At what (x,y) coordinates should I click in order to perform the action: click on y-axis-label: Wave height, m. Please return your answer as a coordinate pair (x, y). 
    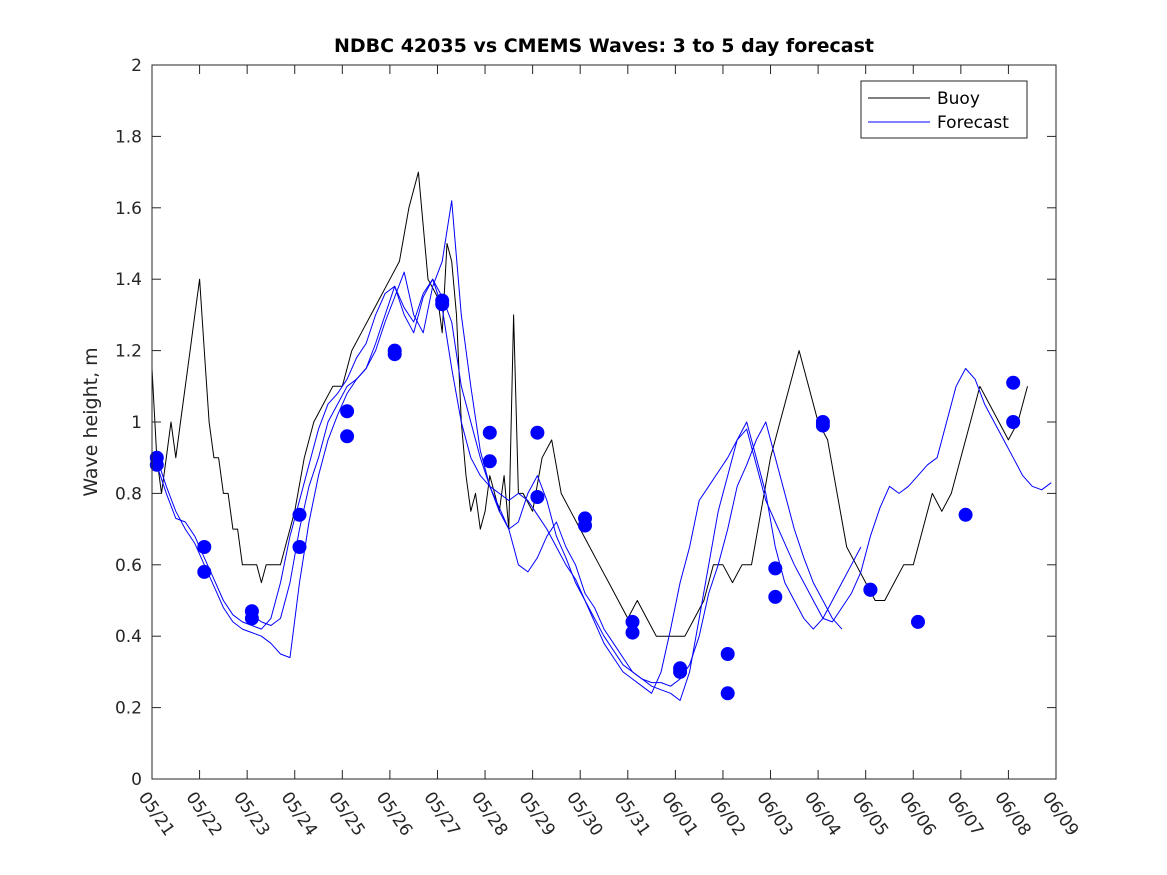
    Looking at the image, I should click on (91, 421).